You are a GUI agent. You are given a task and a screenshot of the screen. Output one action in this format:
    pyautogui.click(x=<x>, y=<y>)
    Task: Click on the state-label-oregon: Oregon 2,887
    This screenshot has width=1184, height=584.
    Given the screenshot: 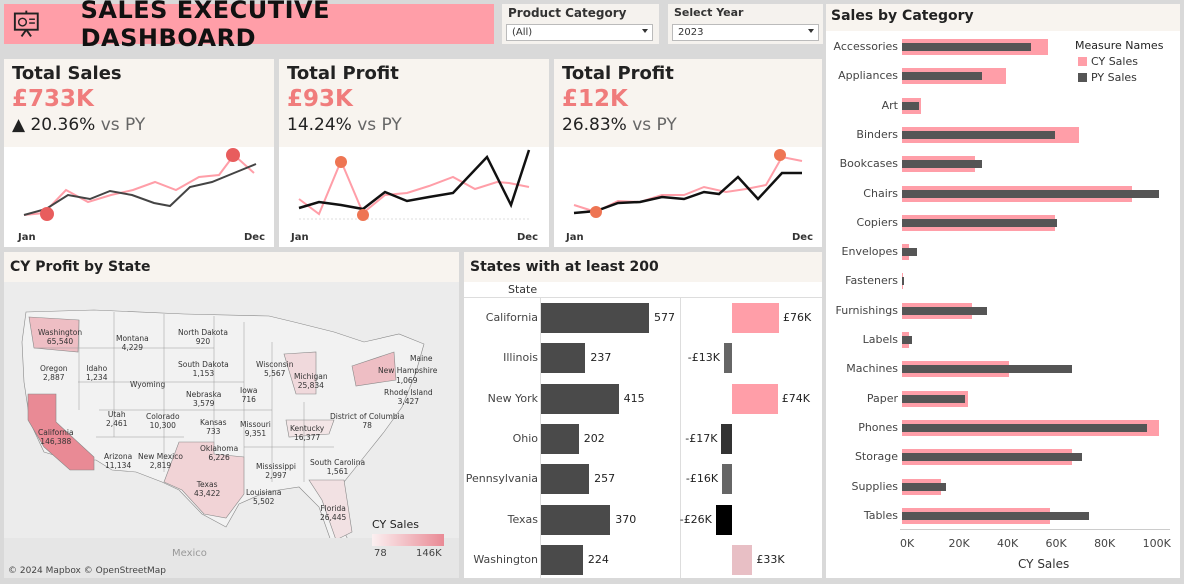 What is the action you would take?
    pyautogui.click(x=54, y=373)
    